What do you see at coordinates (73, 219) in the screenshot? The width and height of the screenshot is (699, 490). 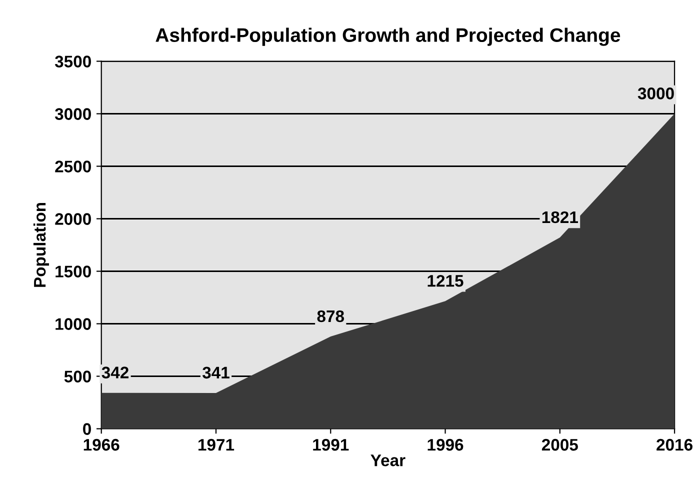 I see `y-tick-label: 2000` at bounding box center [73, 219].